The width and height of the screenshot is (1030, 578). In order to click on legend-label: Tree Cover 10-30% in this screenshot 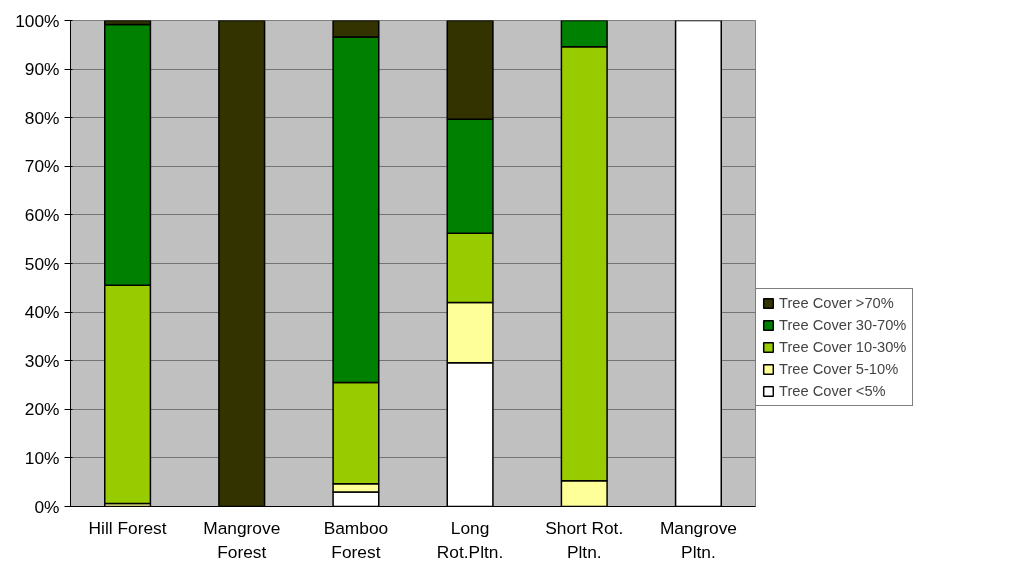, I will do `click(843, 347)`.